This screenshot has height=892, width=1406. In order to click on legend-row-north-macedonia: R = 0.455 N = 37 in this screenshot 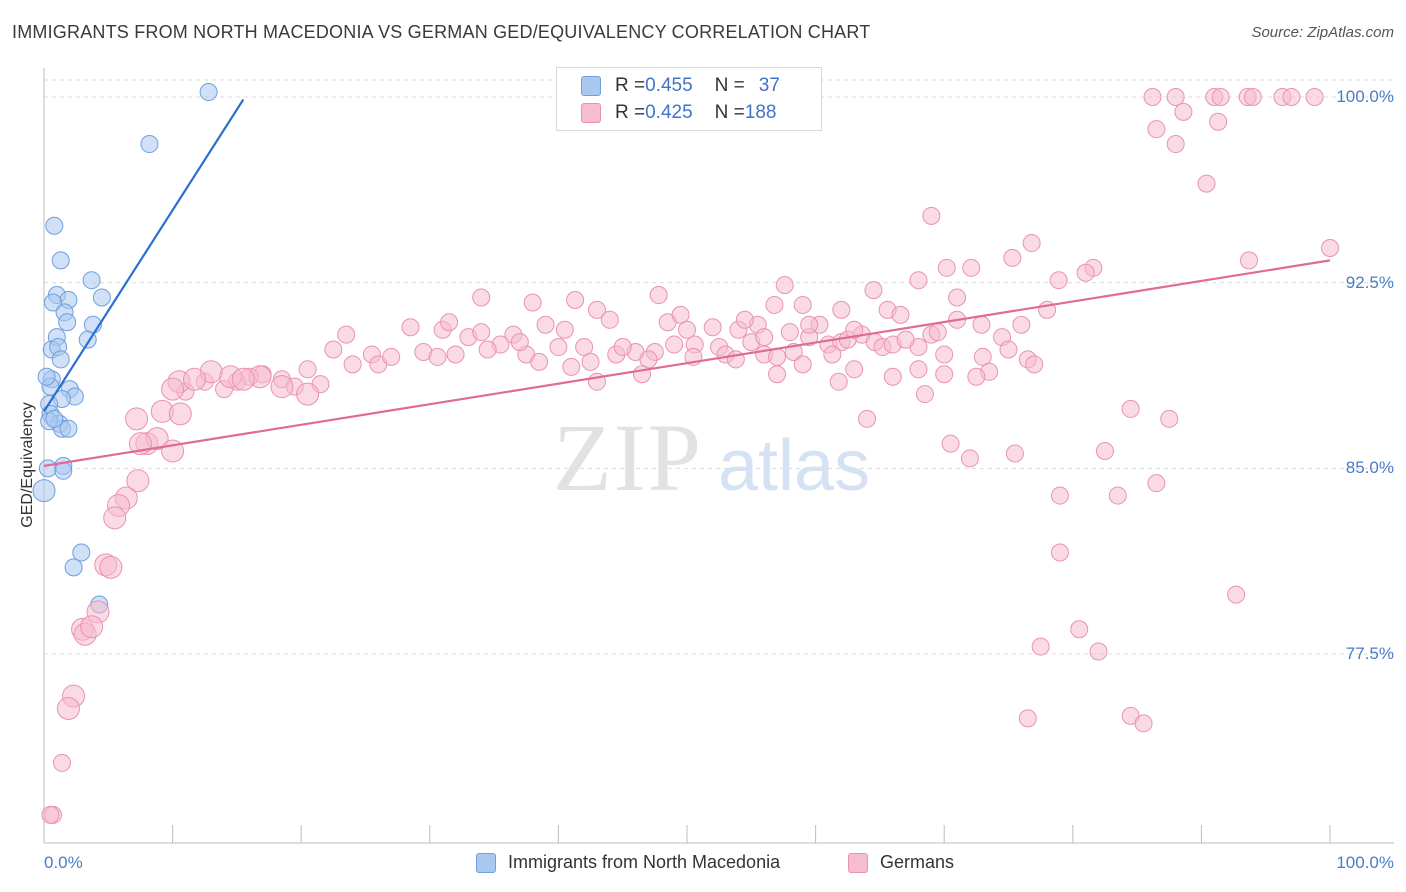, I will do `click(680, 86)`.